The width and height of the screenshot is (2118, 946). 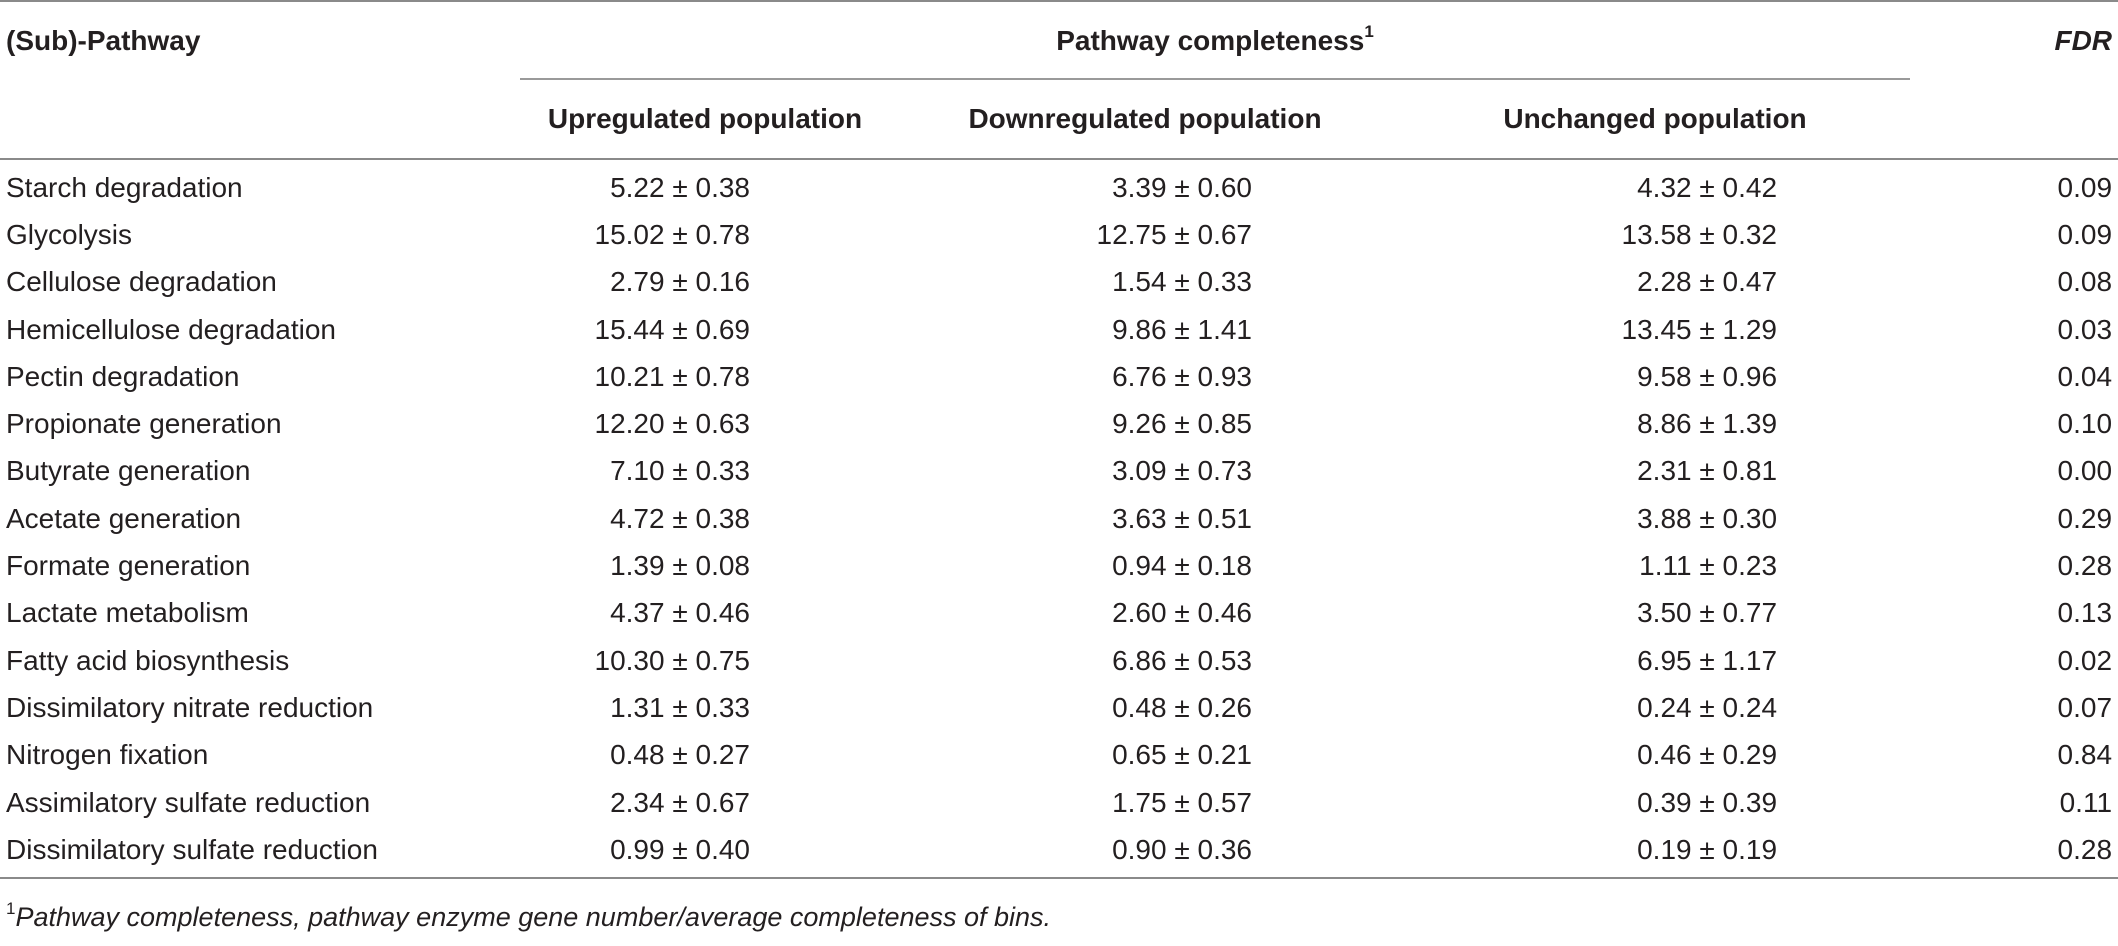 What do you see at coordinates (672, 376) in the screenshot?
I see `cell-upregulated: 10.21 ± 0.78` at bounding box center [672, 376].